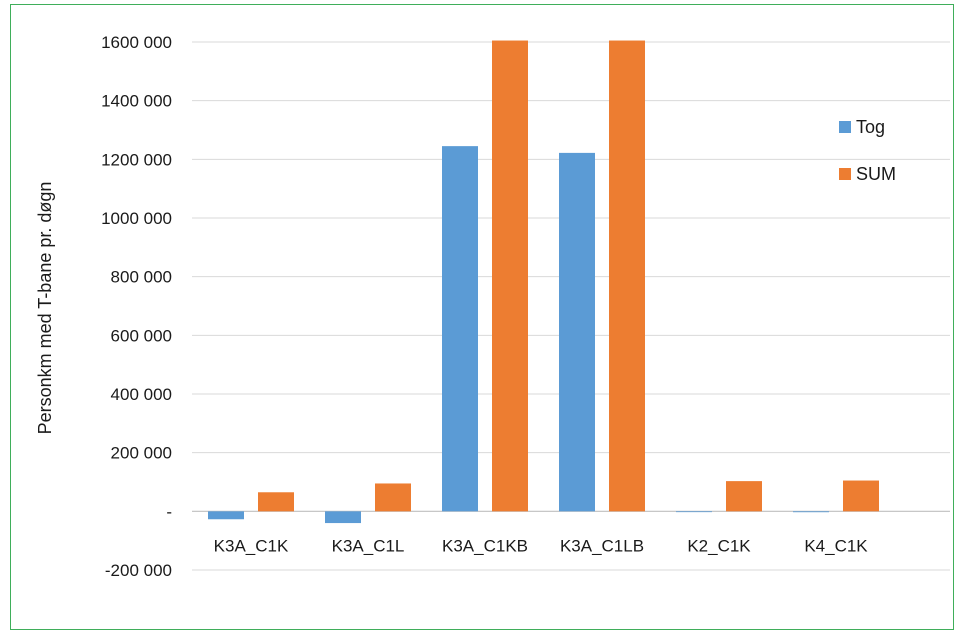  Describe the element at coordinates (393, 497) in the screenshot. I see `bar-sum-k3a_c1l` at that location.